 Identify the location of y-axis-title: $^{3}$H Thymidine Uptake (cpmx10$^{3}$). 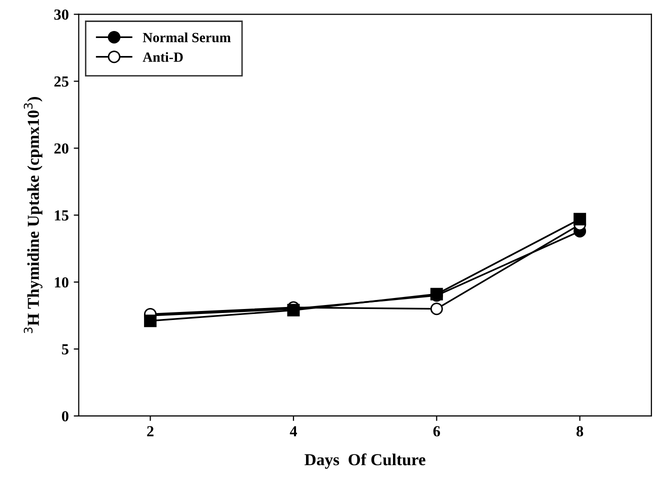
(33, 215).